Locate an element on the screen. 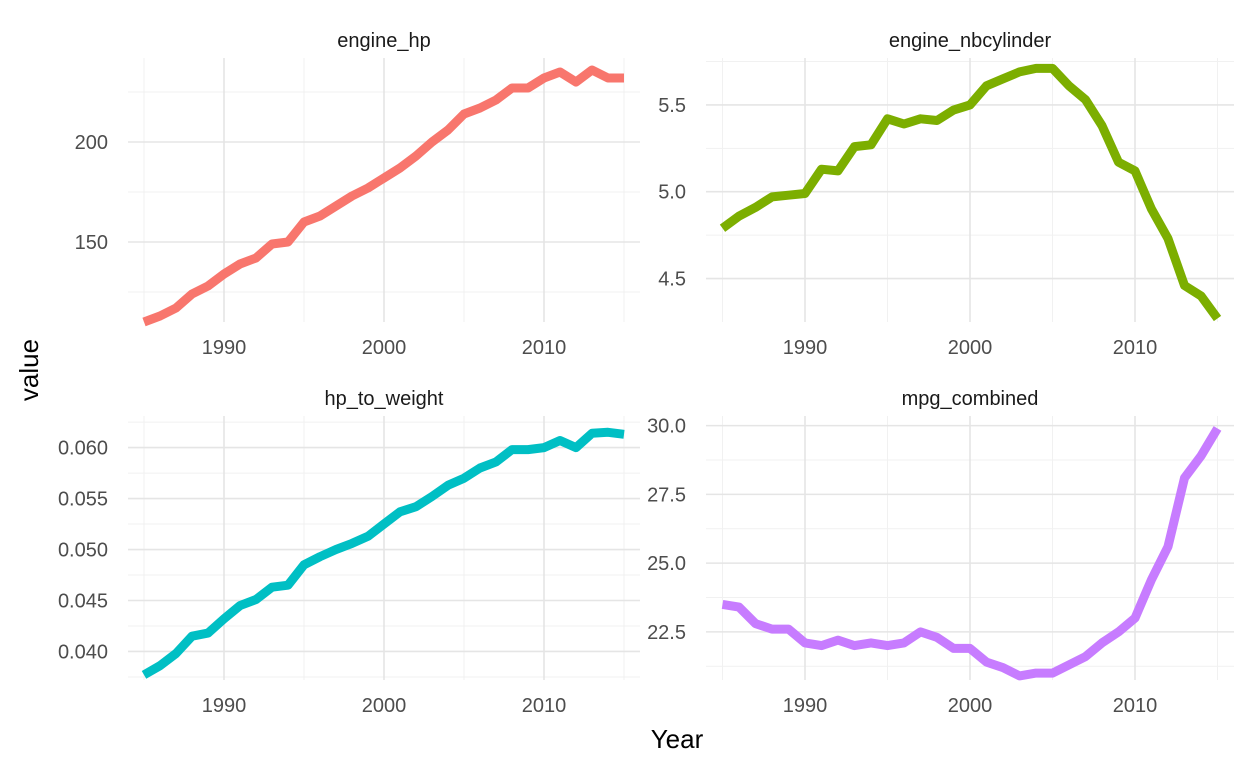  panel-title: hp_to_weight is located at coordinates (384, 399).